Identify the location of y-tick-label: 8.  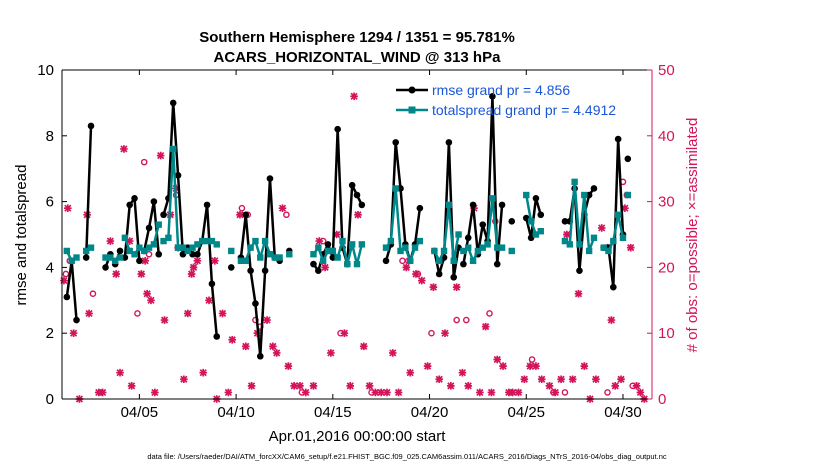
(50, 136).